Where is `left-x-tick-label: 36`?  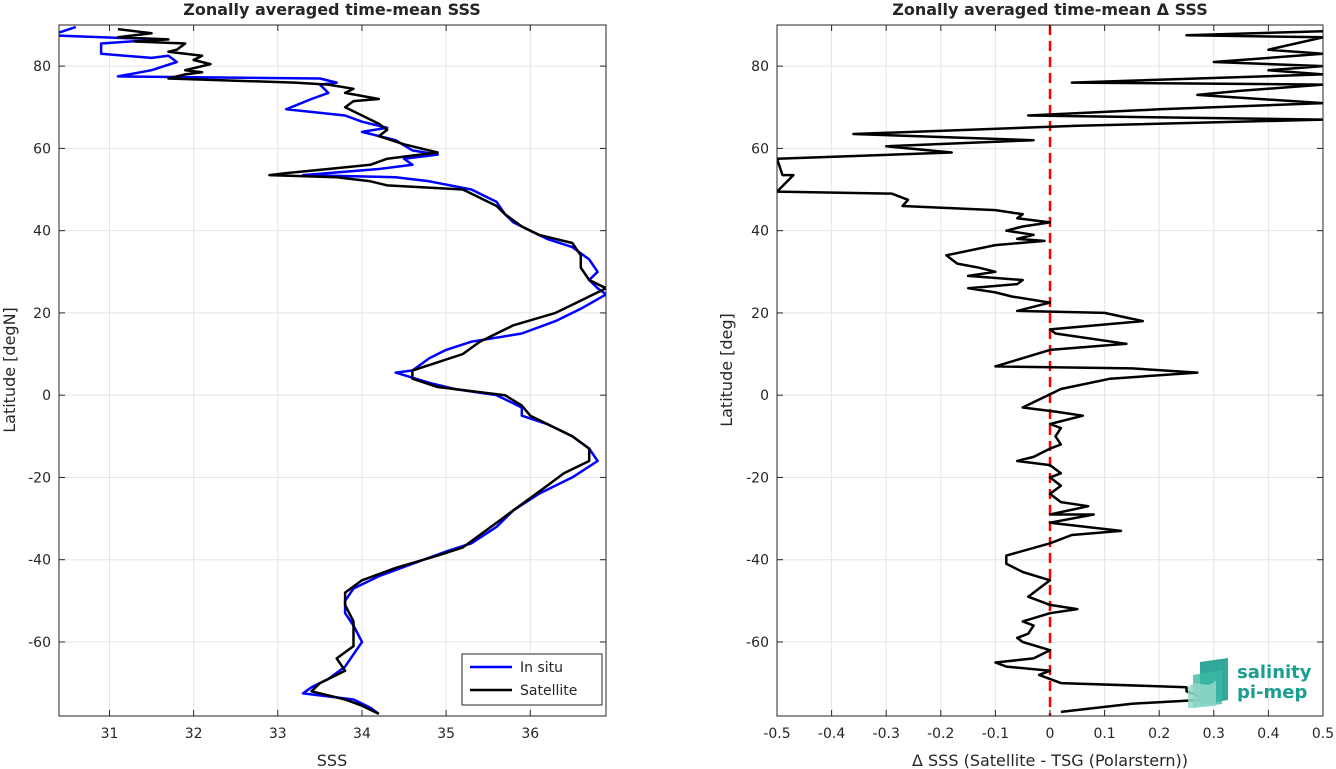 left-x-tick-label: 36 is located at coordinates (530, 734).